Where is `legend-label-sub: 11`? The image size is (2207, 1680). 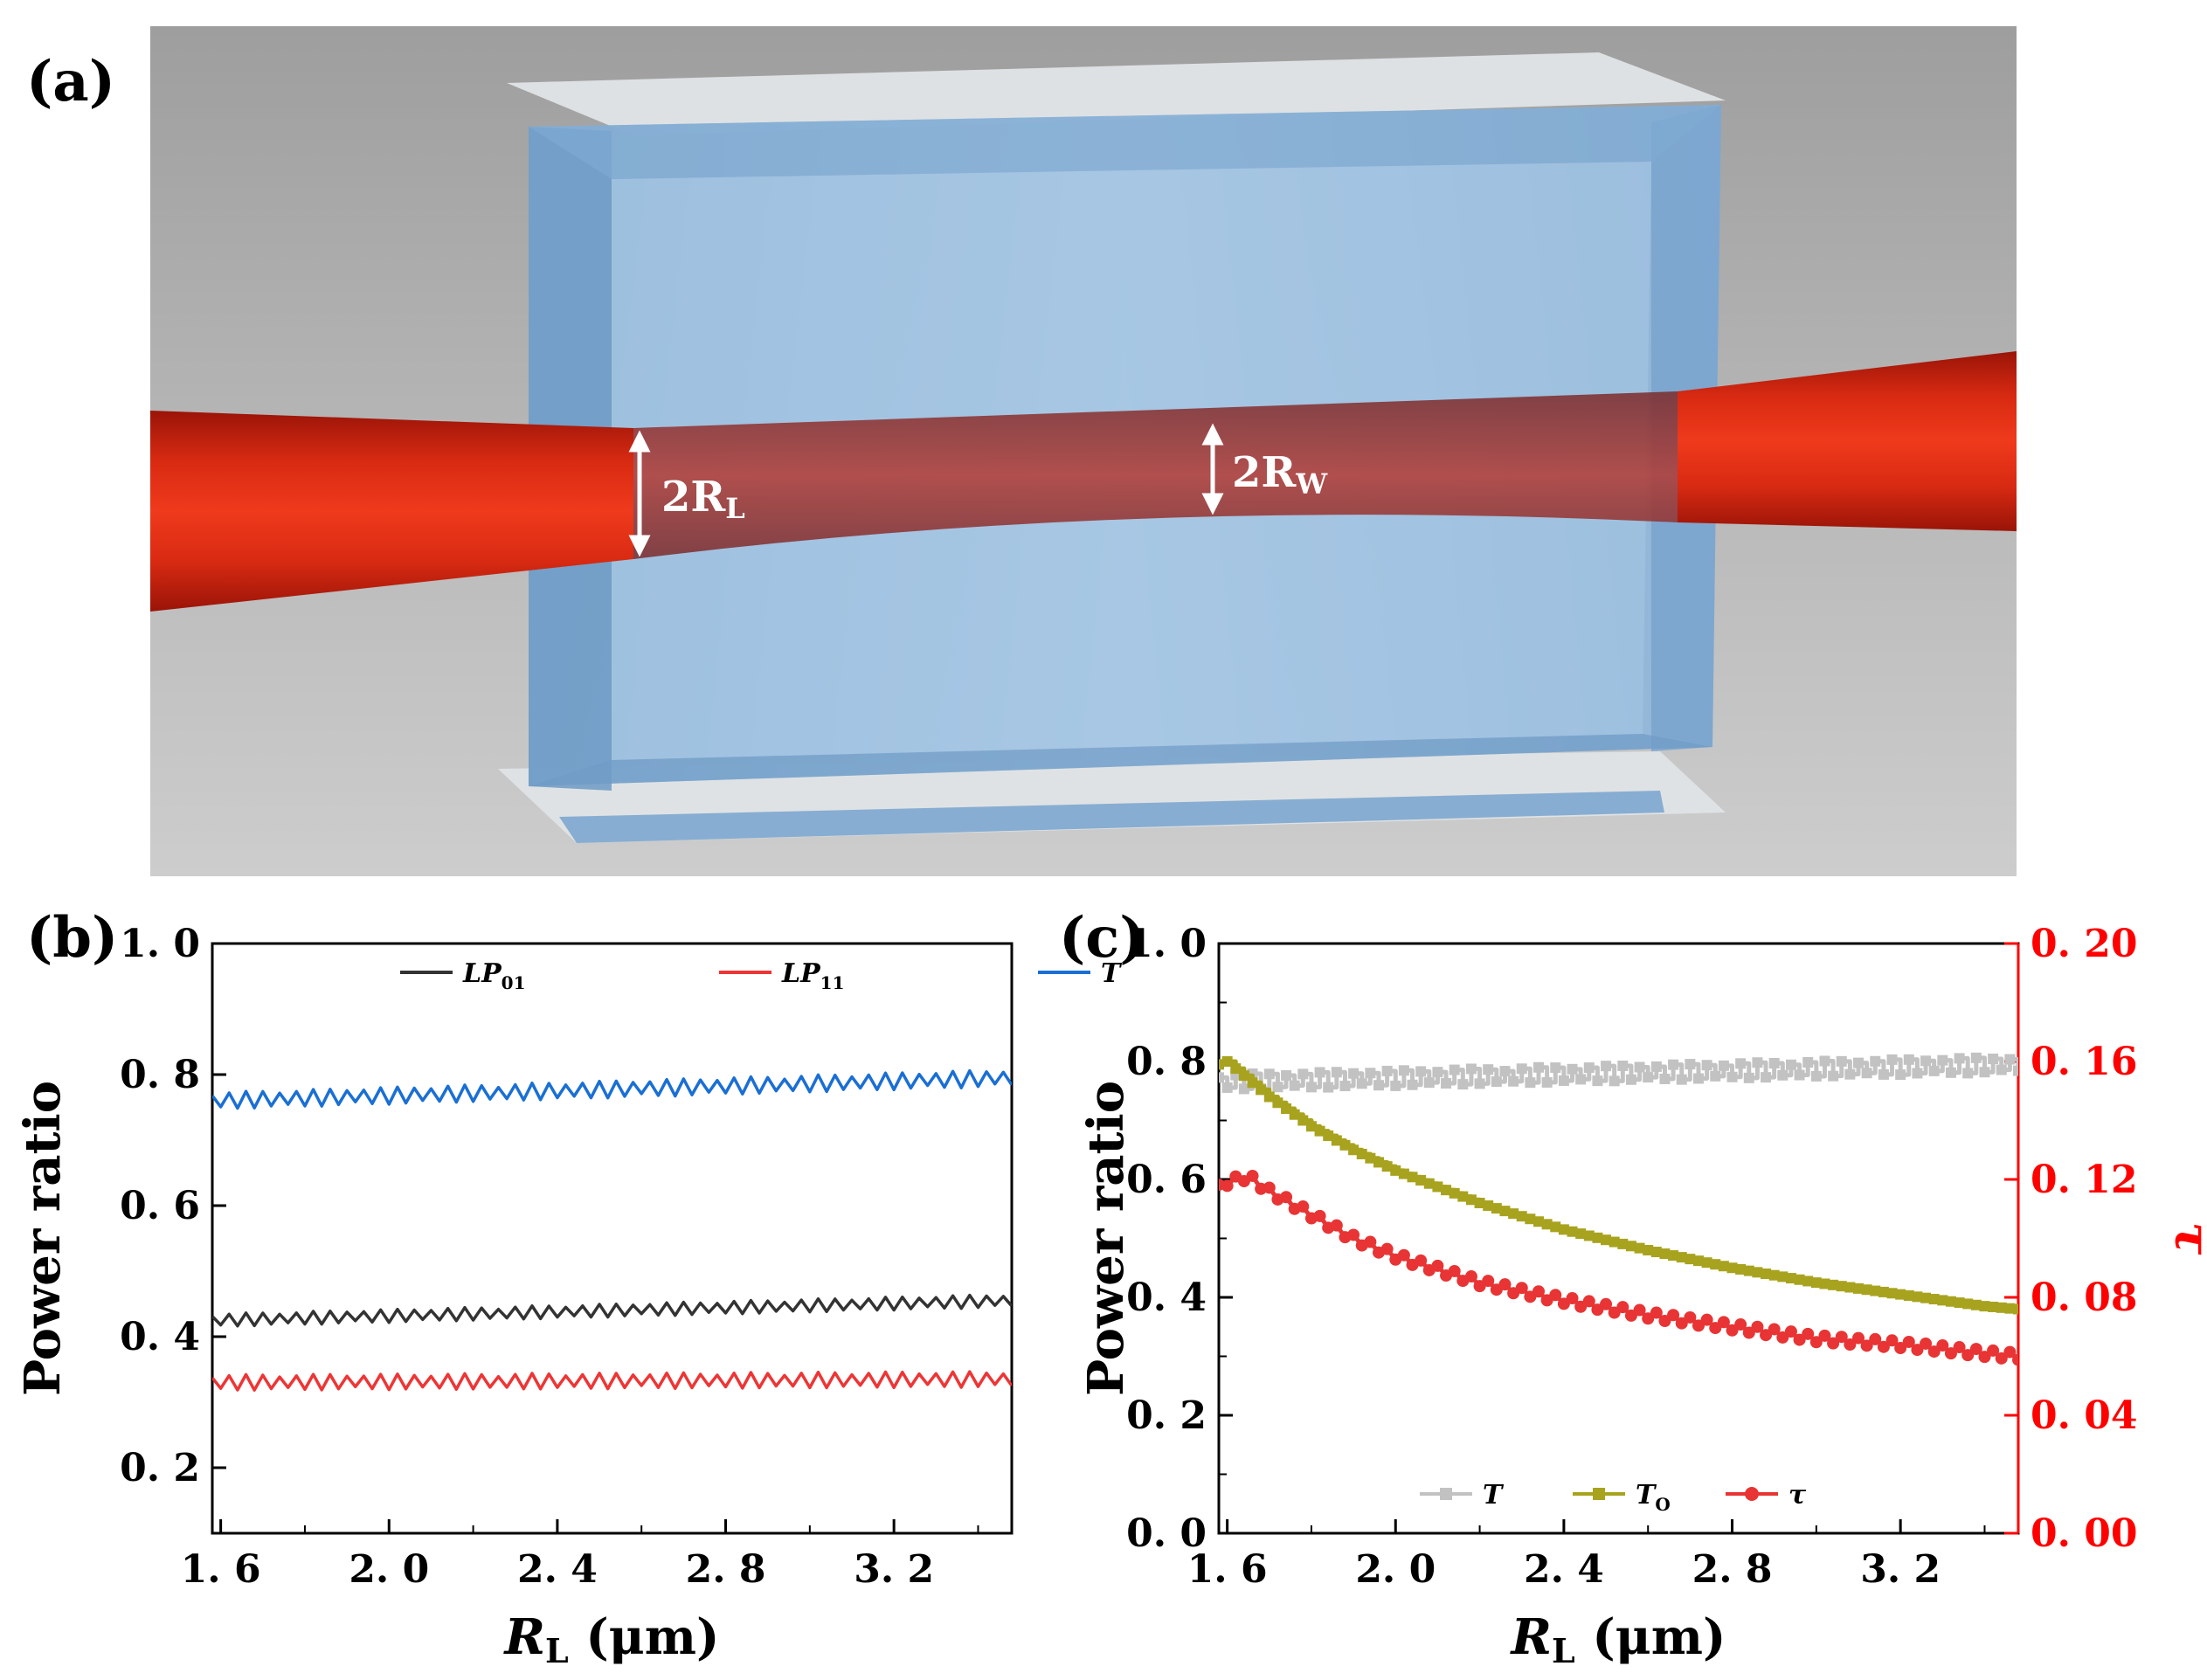
legend-label-sub: 11 is located at coordinates (832, 982).